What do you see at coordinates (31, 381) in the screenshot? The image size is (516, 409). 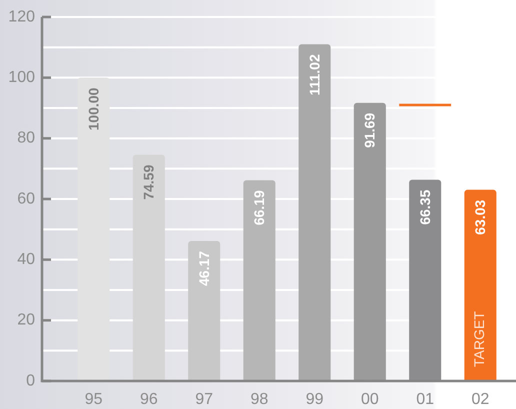 I see `y-tick-label: 0` at bounding box center [31, 381].